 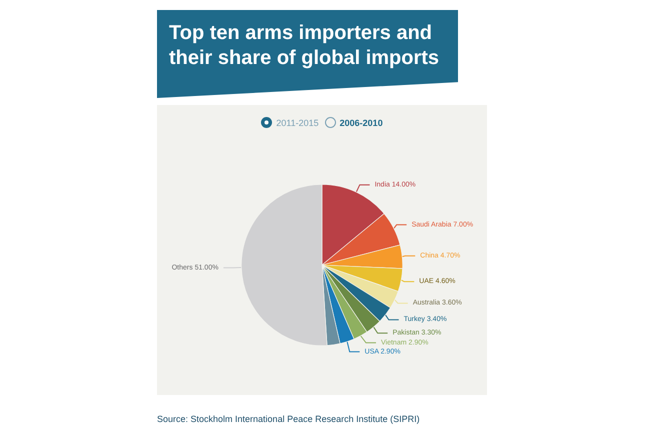 What do you see at coordinates (307, 54) in the screenshot?
I see `chart-title: Top ten arms importers and their share of global imports` at bounding box center [307, 54].